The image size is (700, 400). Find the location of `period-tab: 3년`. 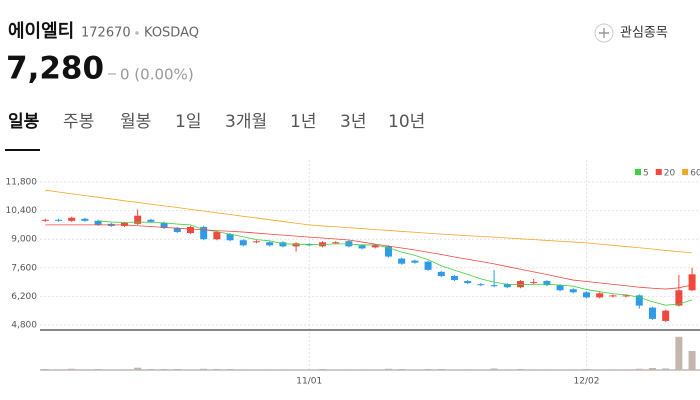

period-tab: 3년 is located at coordinates (353, 122).